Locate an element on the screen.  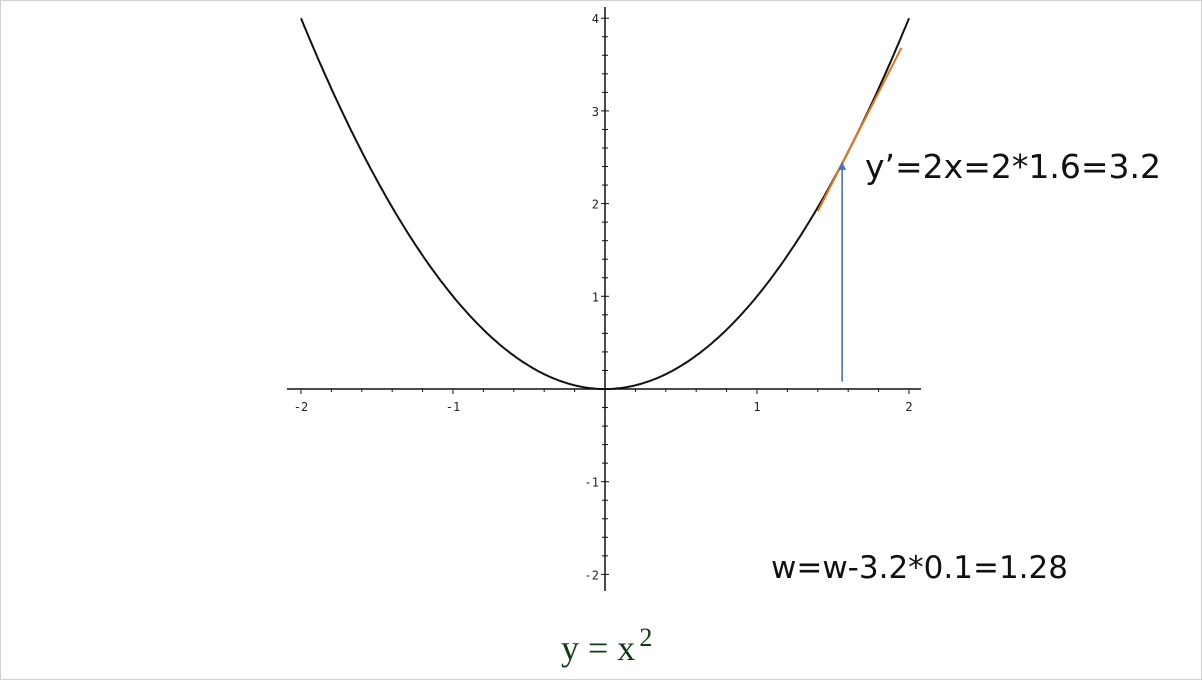
caption-exponent: 2 is located at coordinates (646, 637).